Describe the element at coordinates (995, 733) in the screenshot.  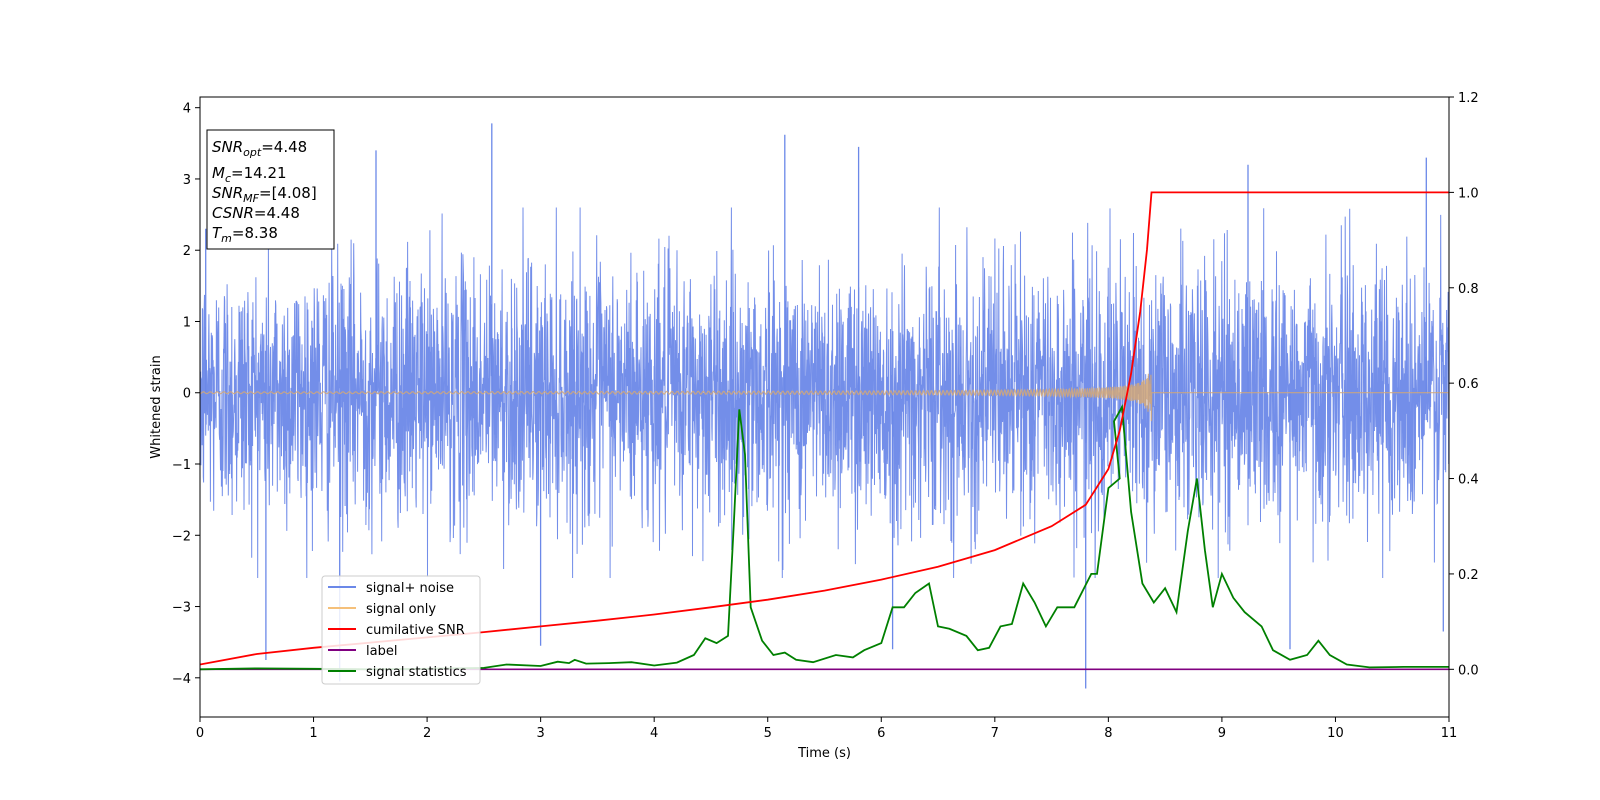
I see `x-tick-label: 7` at that location.